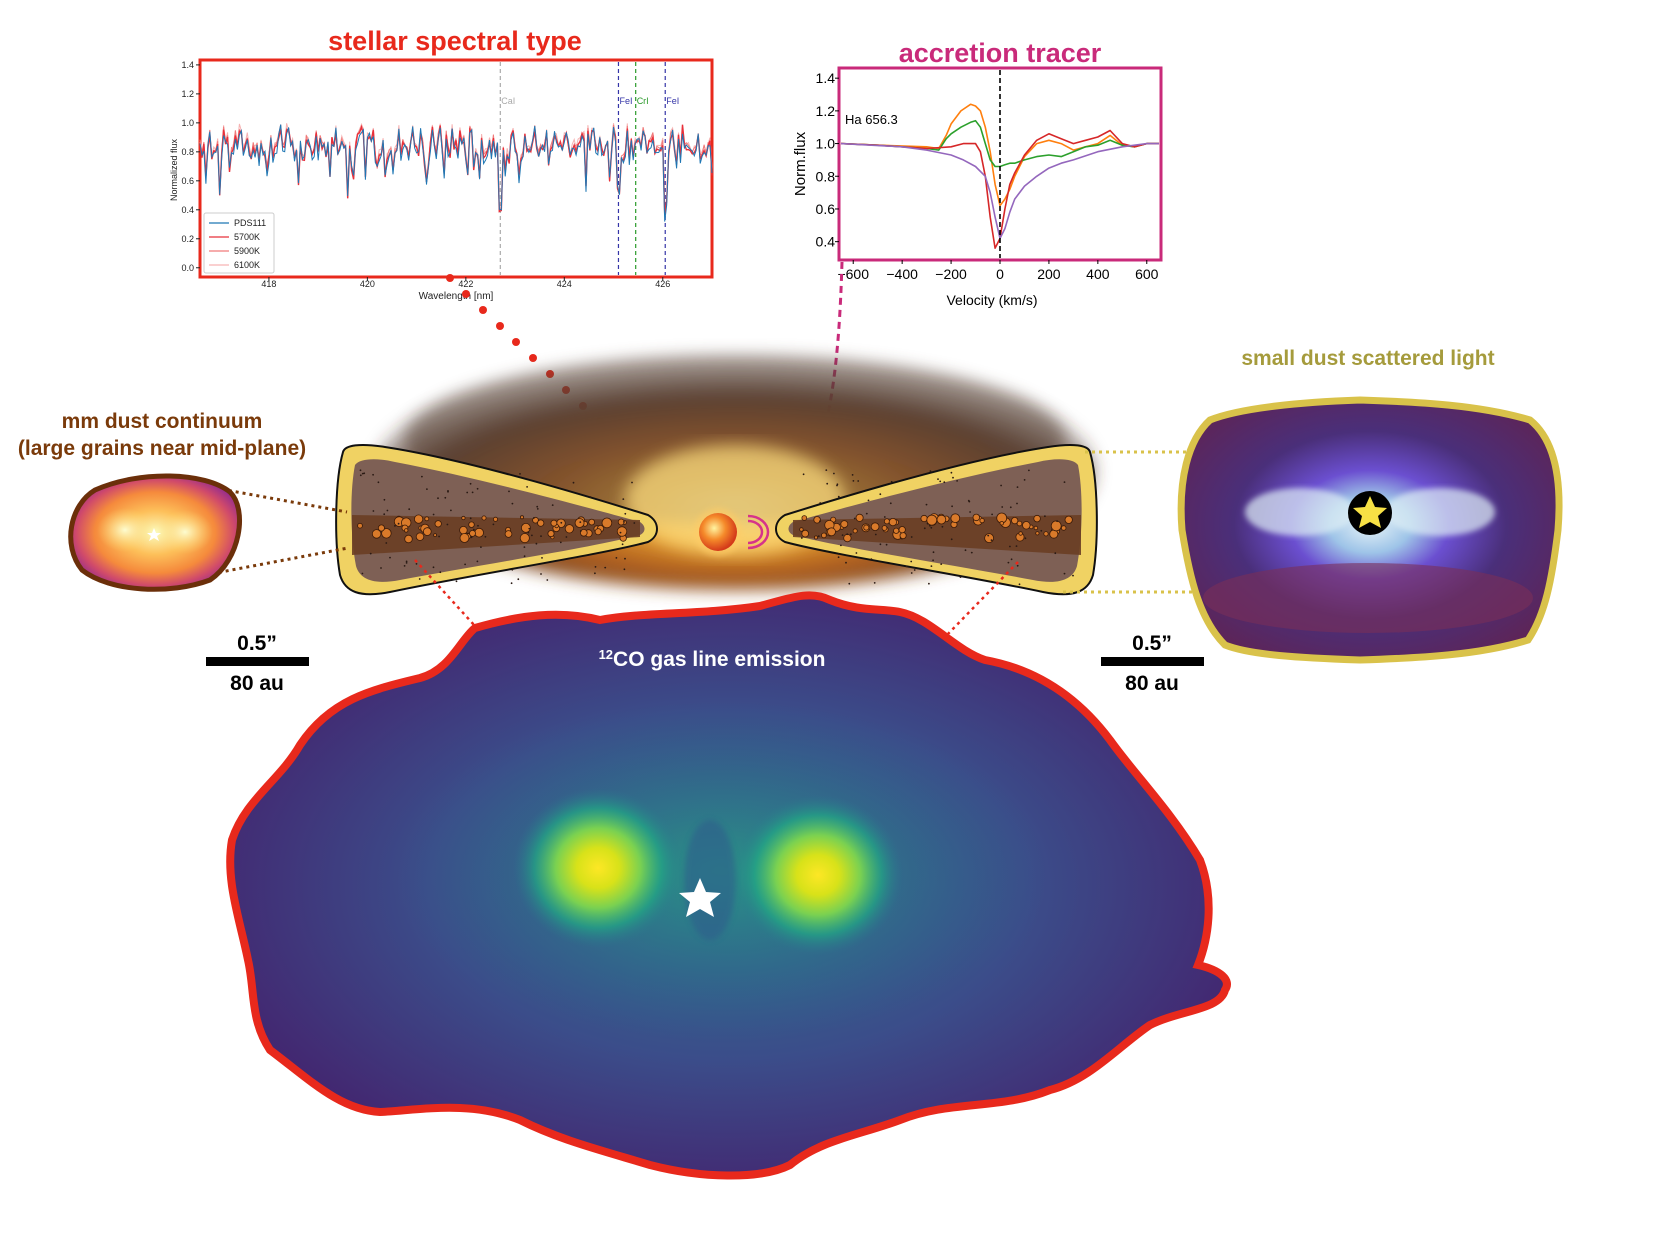 This screenshot has width=1661, height=1251. What do you see at coordinates (853, 274) in the screenshot?
I see `accretion-xtick-label: −600` at bounding box center [853, 274].